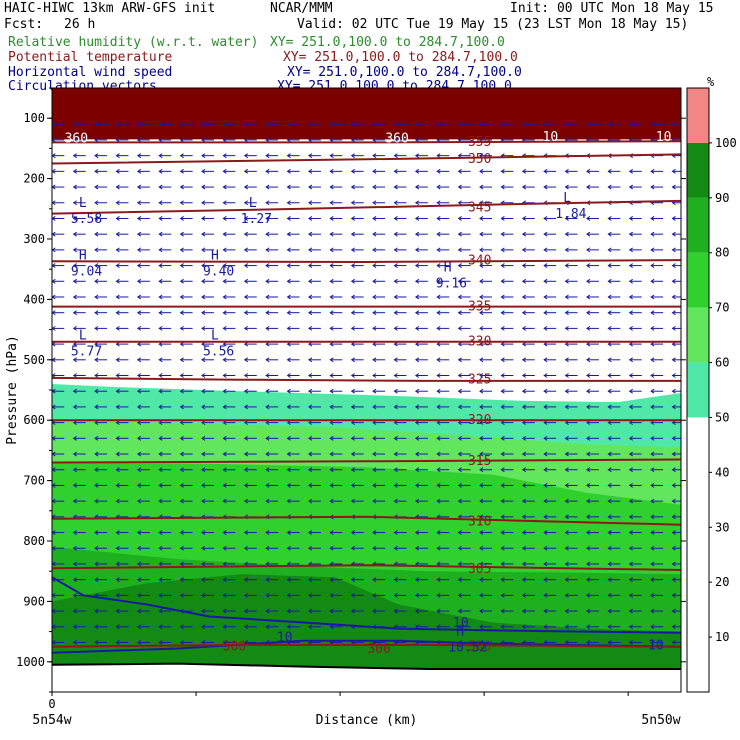 This screenshot has height=740, width=740. What do you see at coordinates (301, 8) in the screenshot?
I see `org-label: NCAR/MMM` at bounding box center [301, 8].